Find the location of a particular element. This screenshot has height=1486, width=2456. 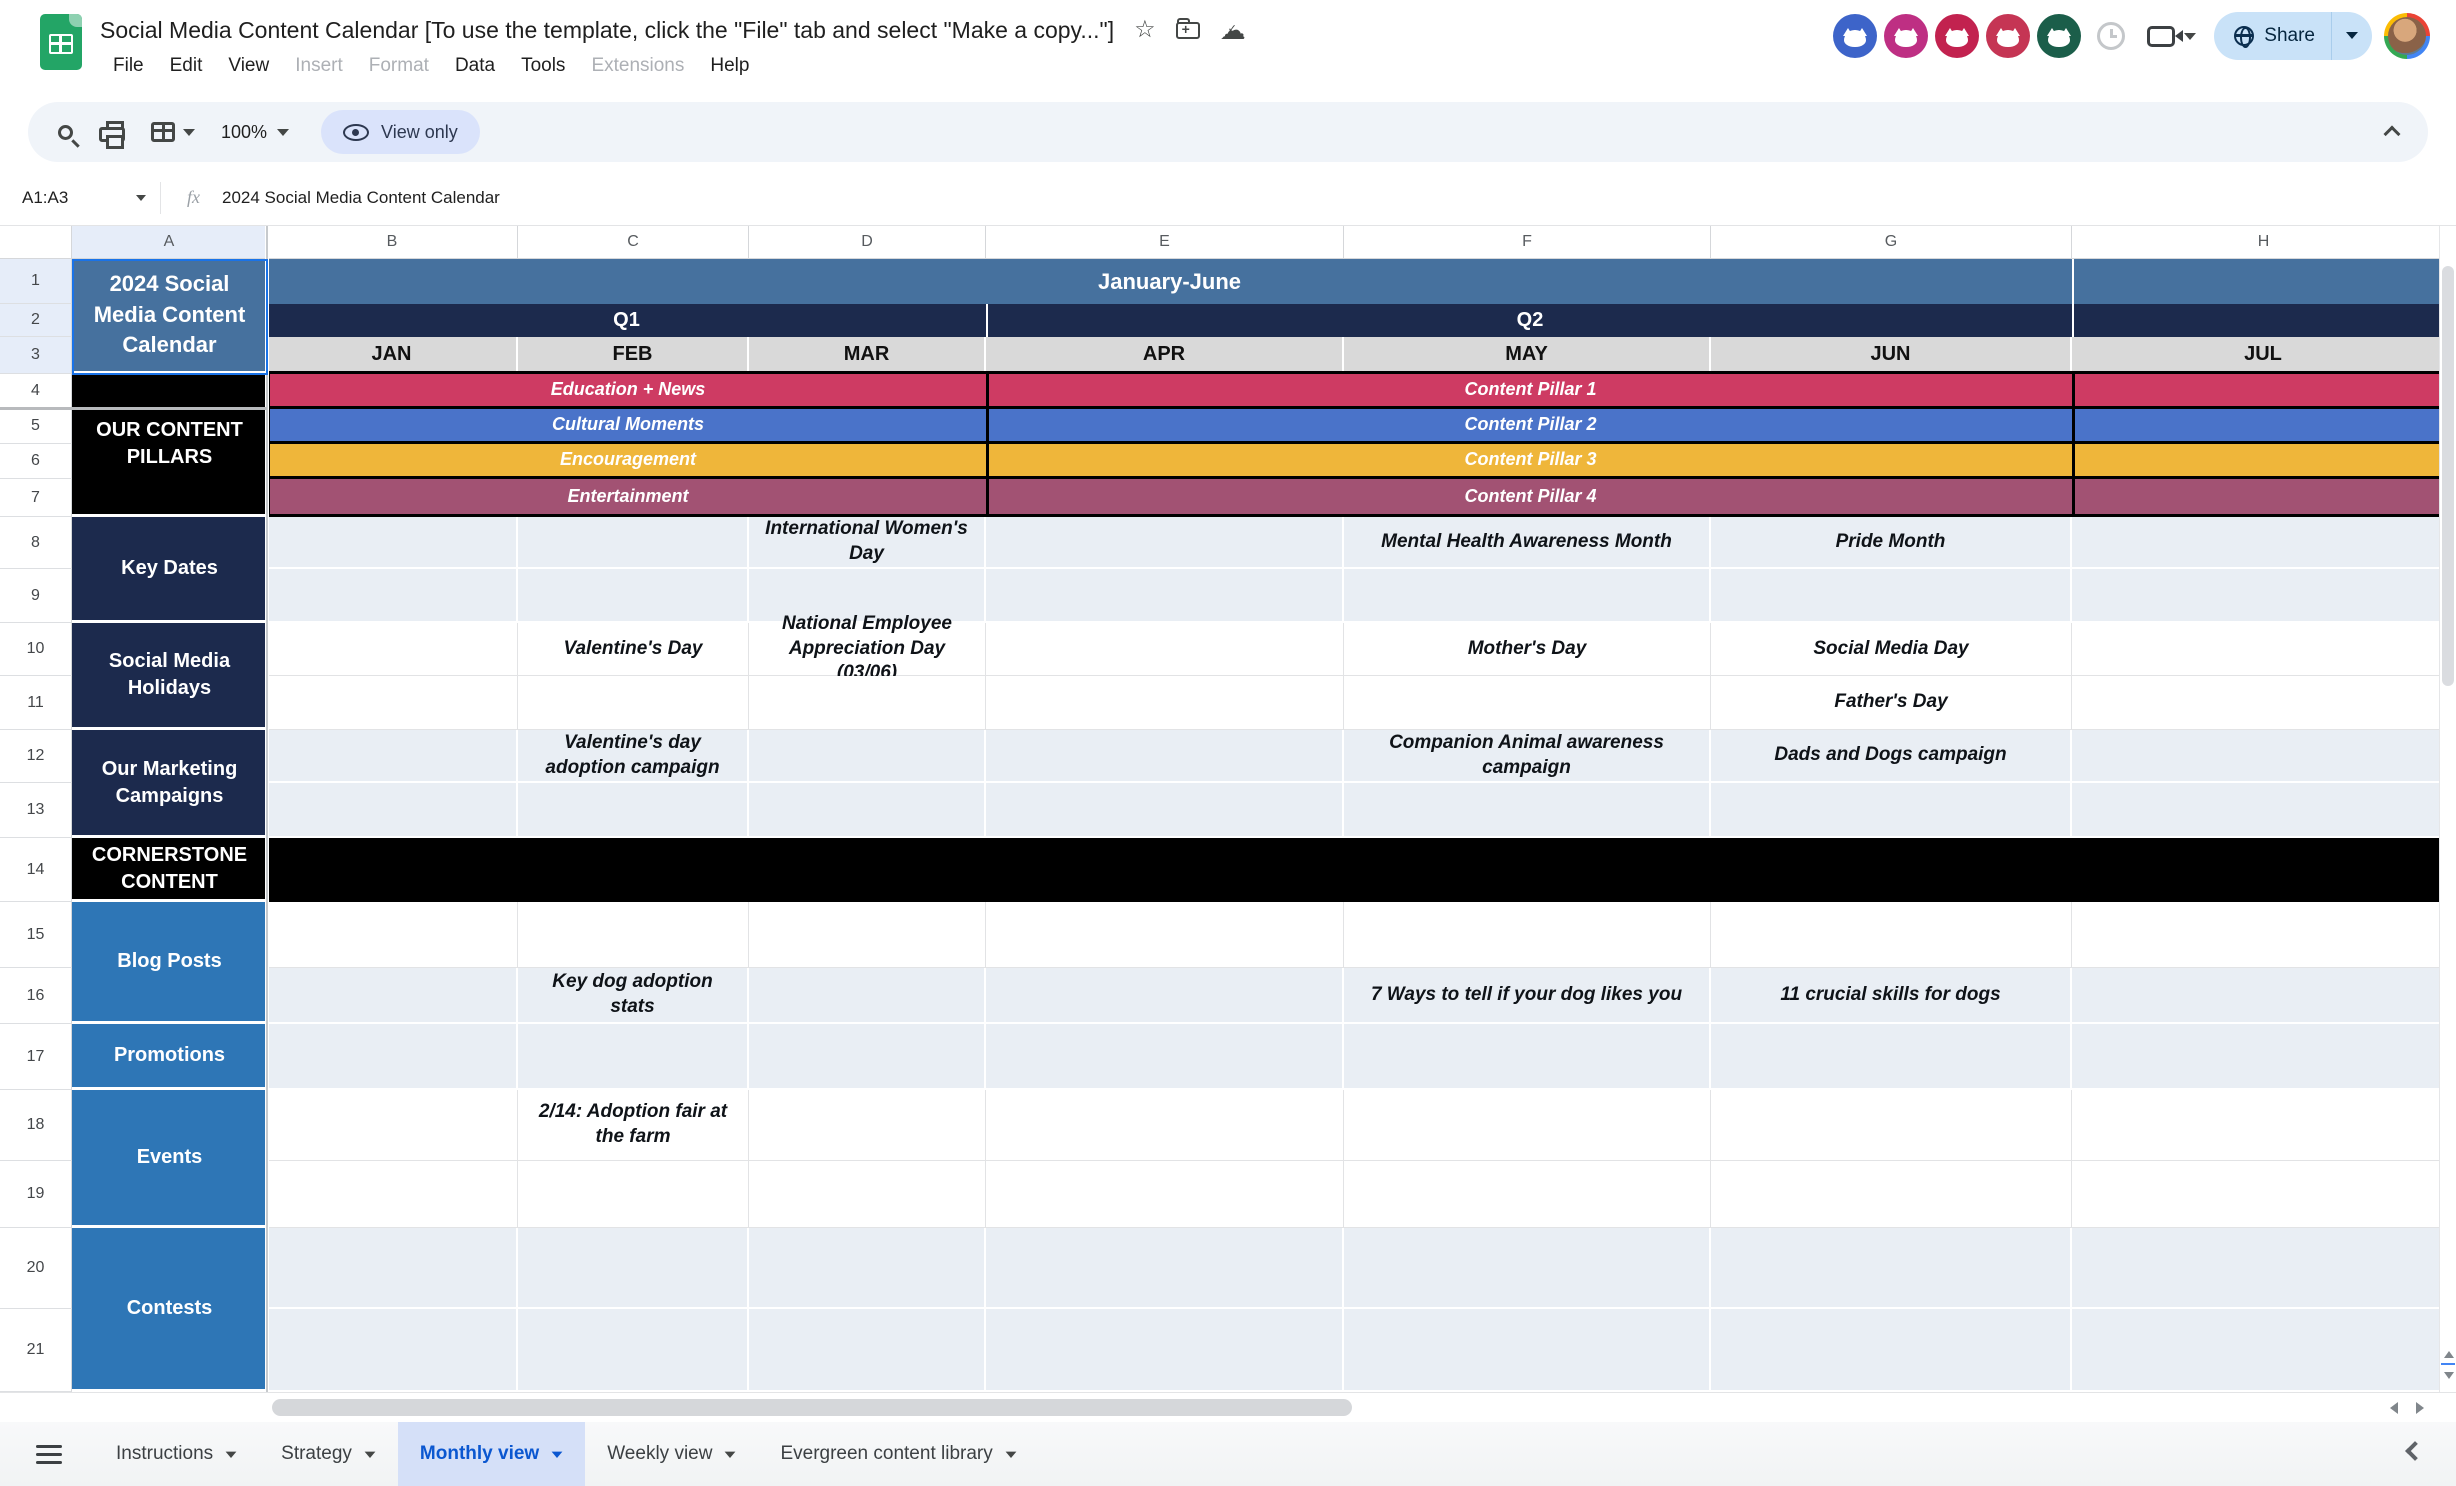

cell-b13 is located at coordinates (392, 810).